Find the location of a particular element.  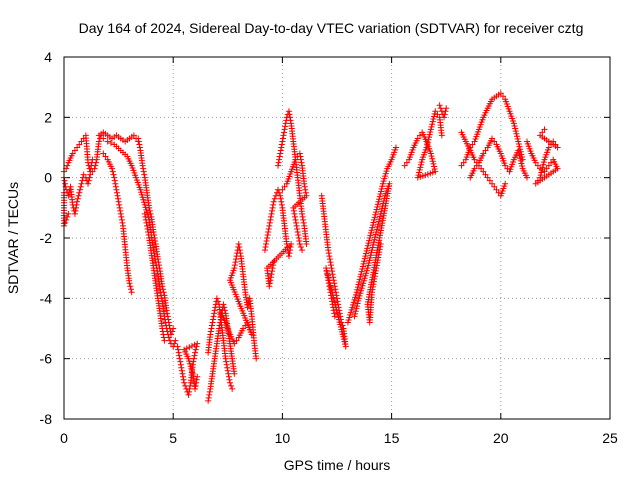

y-tick-label: -6 is located at coordinates (46, 359).